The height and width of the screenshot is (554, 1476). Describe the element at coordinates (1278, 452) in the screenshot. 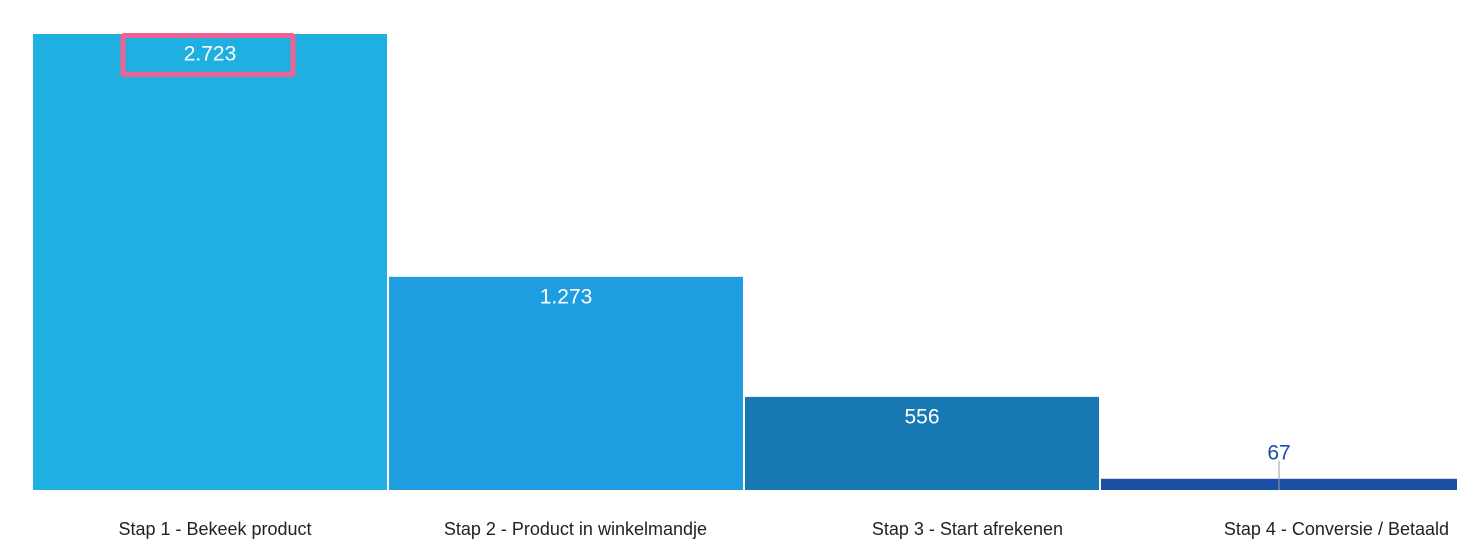

I see `value-label-step-4: 67` at that location.